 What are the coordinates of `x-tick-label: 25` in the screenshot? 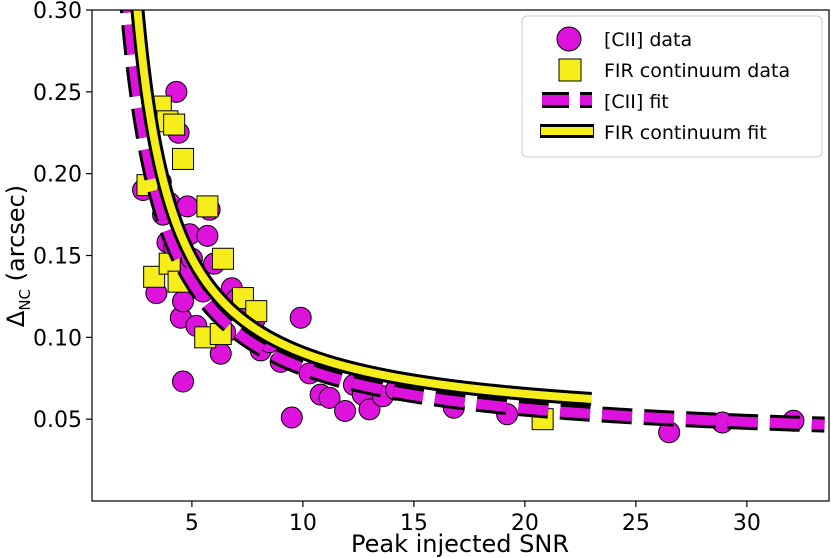 It's located at (636, 523).